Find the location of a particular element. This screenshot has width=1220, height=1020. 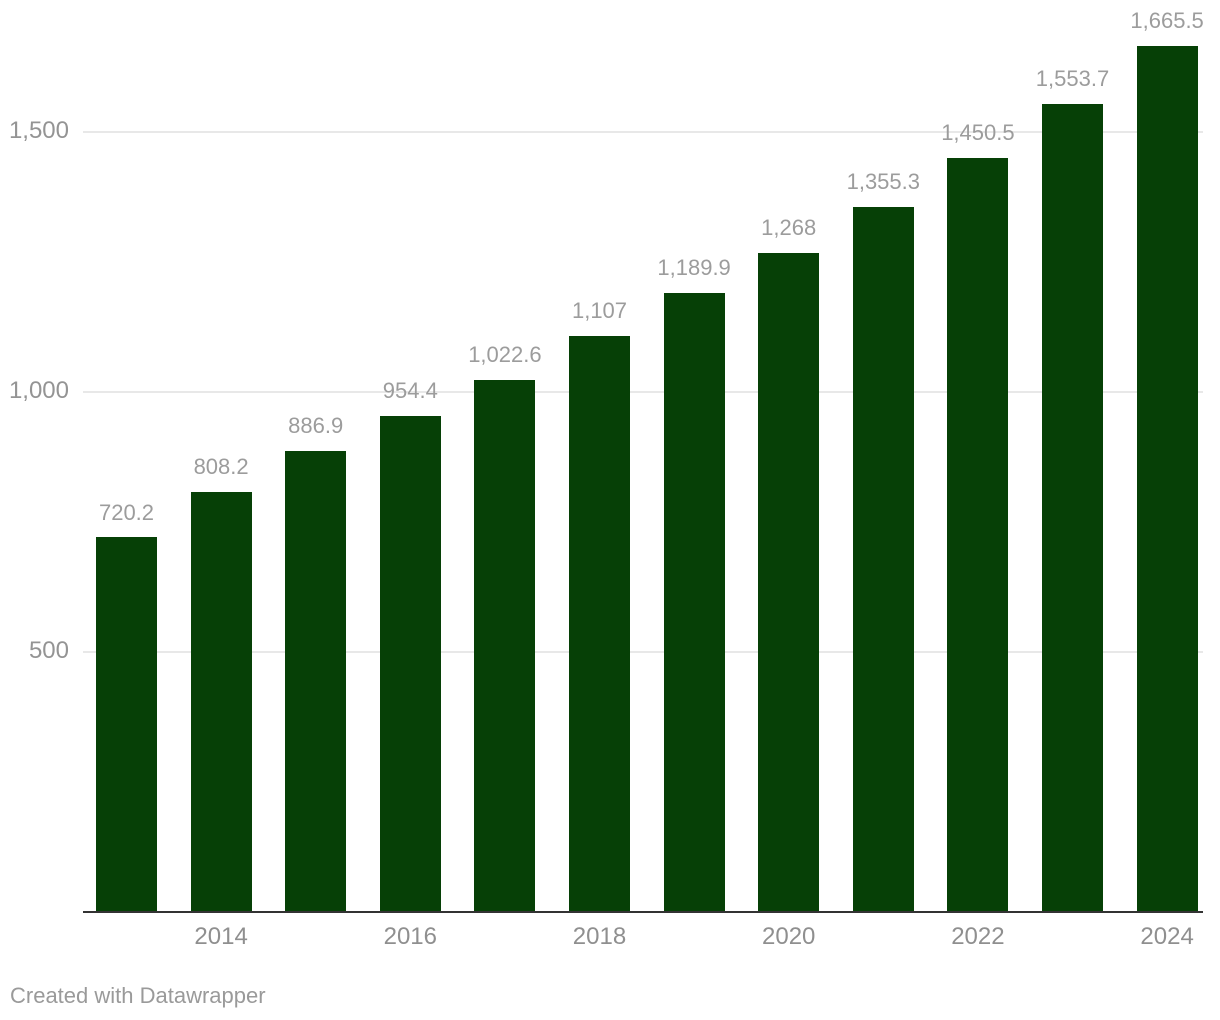

bar-value-label-2017: 1,022.6 is located at coordinates (505, 355).